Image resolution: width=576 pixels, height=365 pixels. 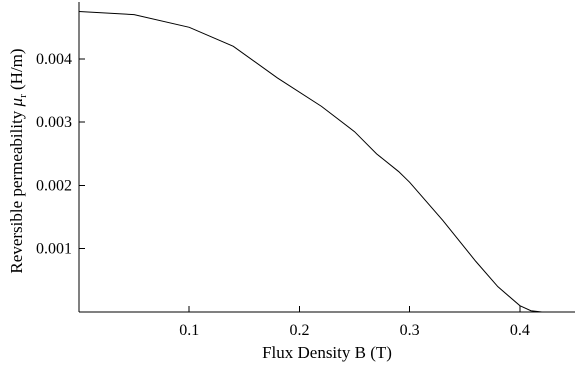 What do you see at coordinates (520, 330) in the screenshot?
I see `x-tick-label: 0.4` at bounding box center [520, 330].